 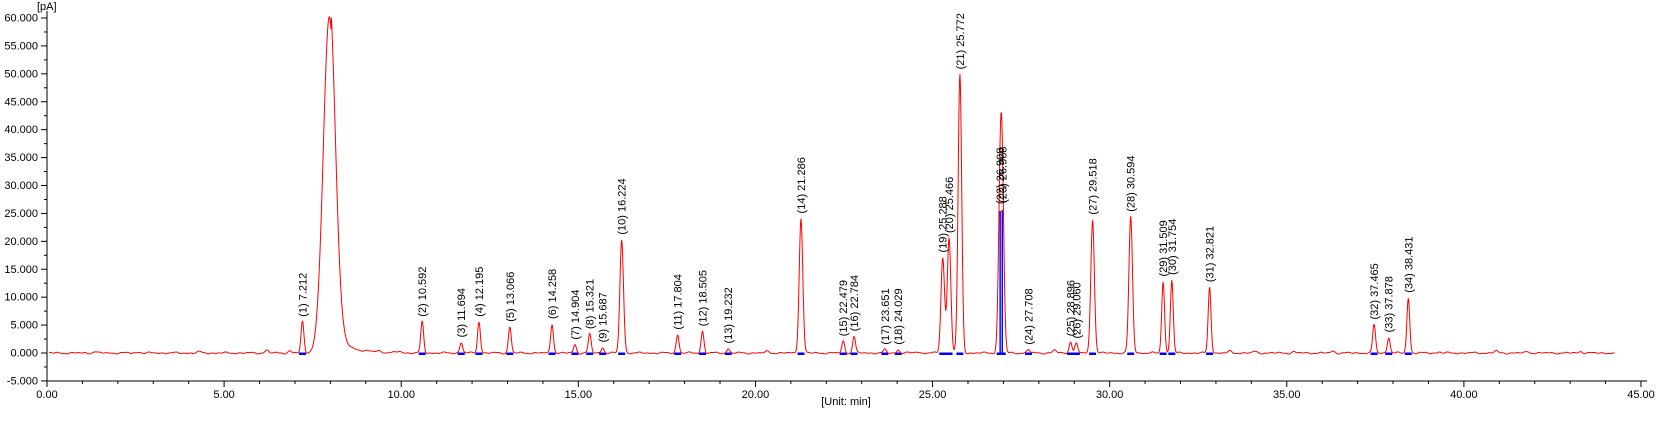 I want to click on peak-label: (20) 25.466, so click(x=950, y=205).